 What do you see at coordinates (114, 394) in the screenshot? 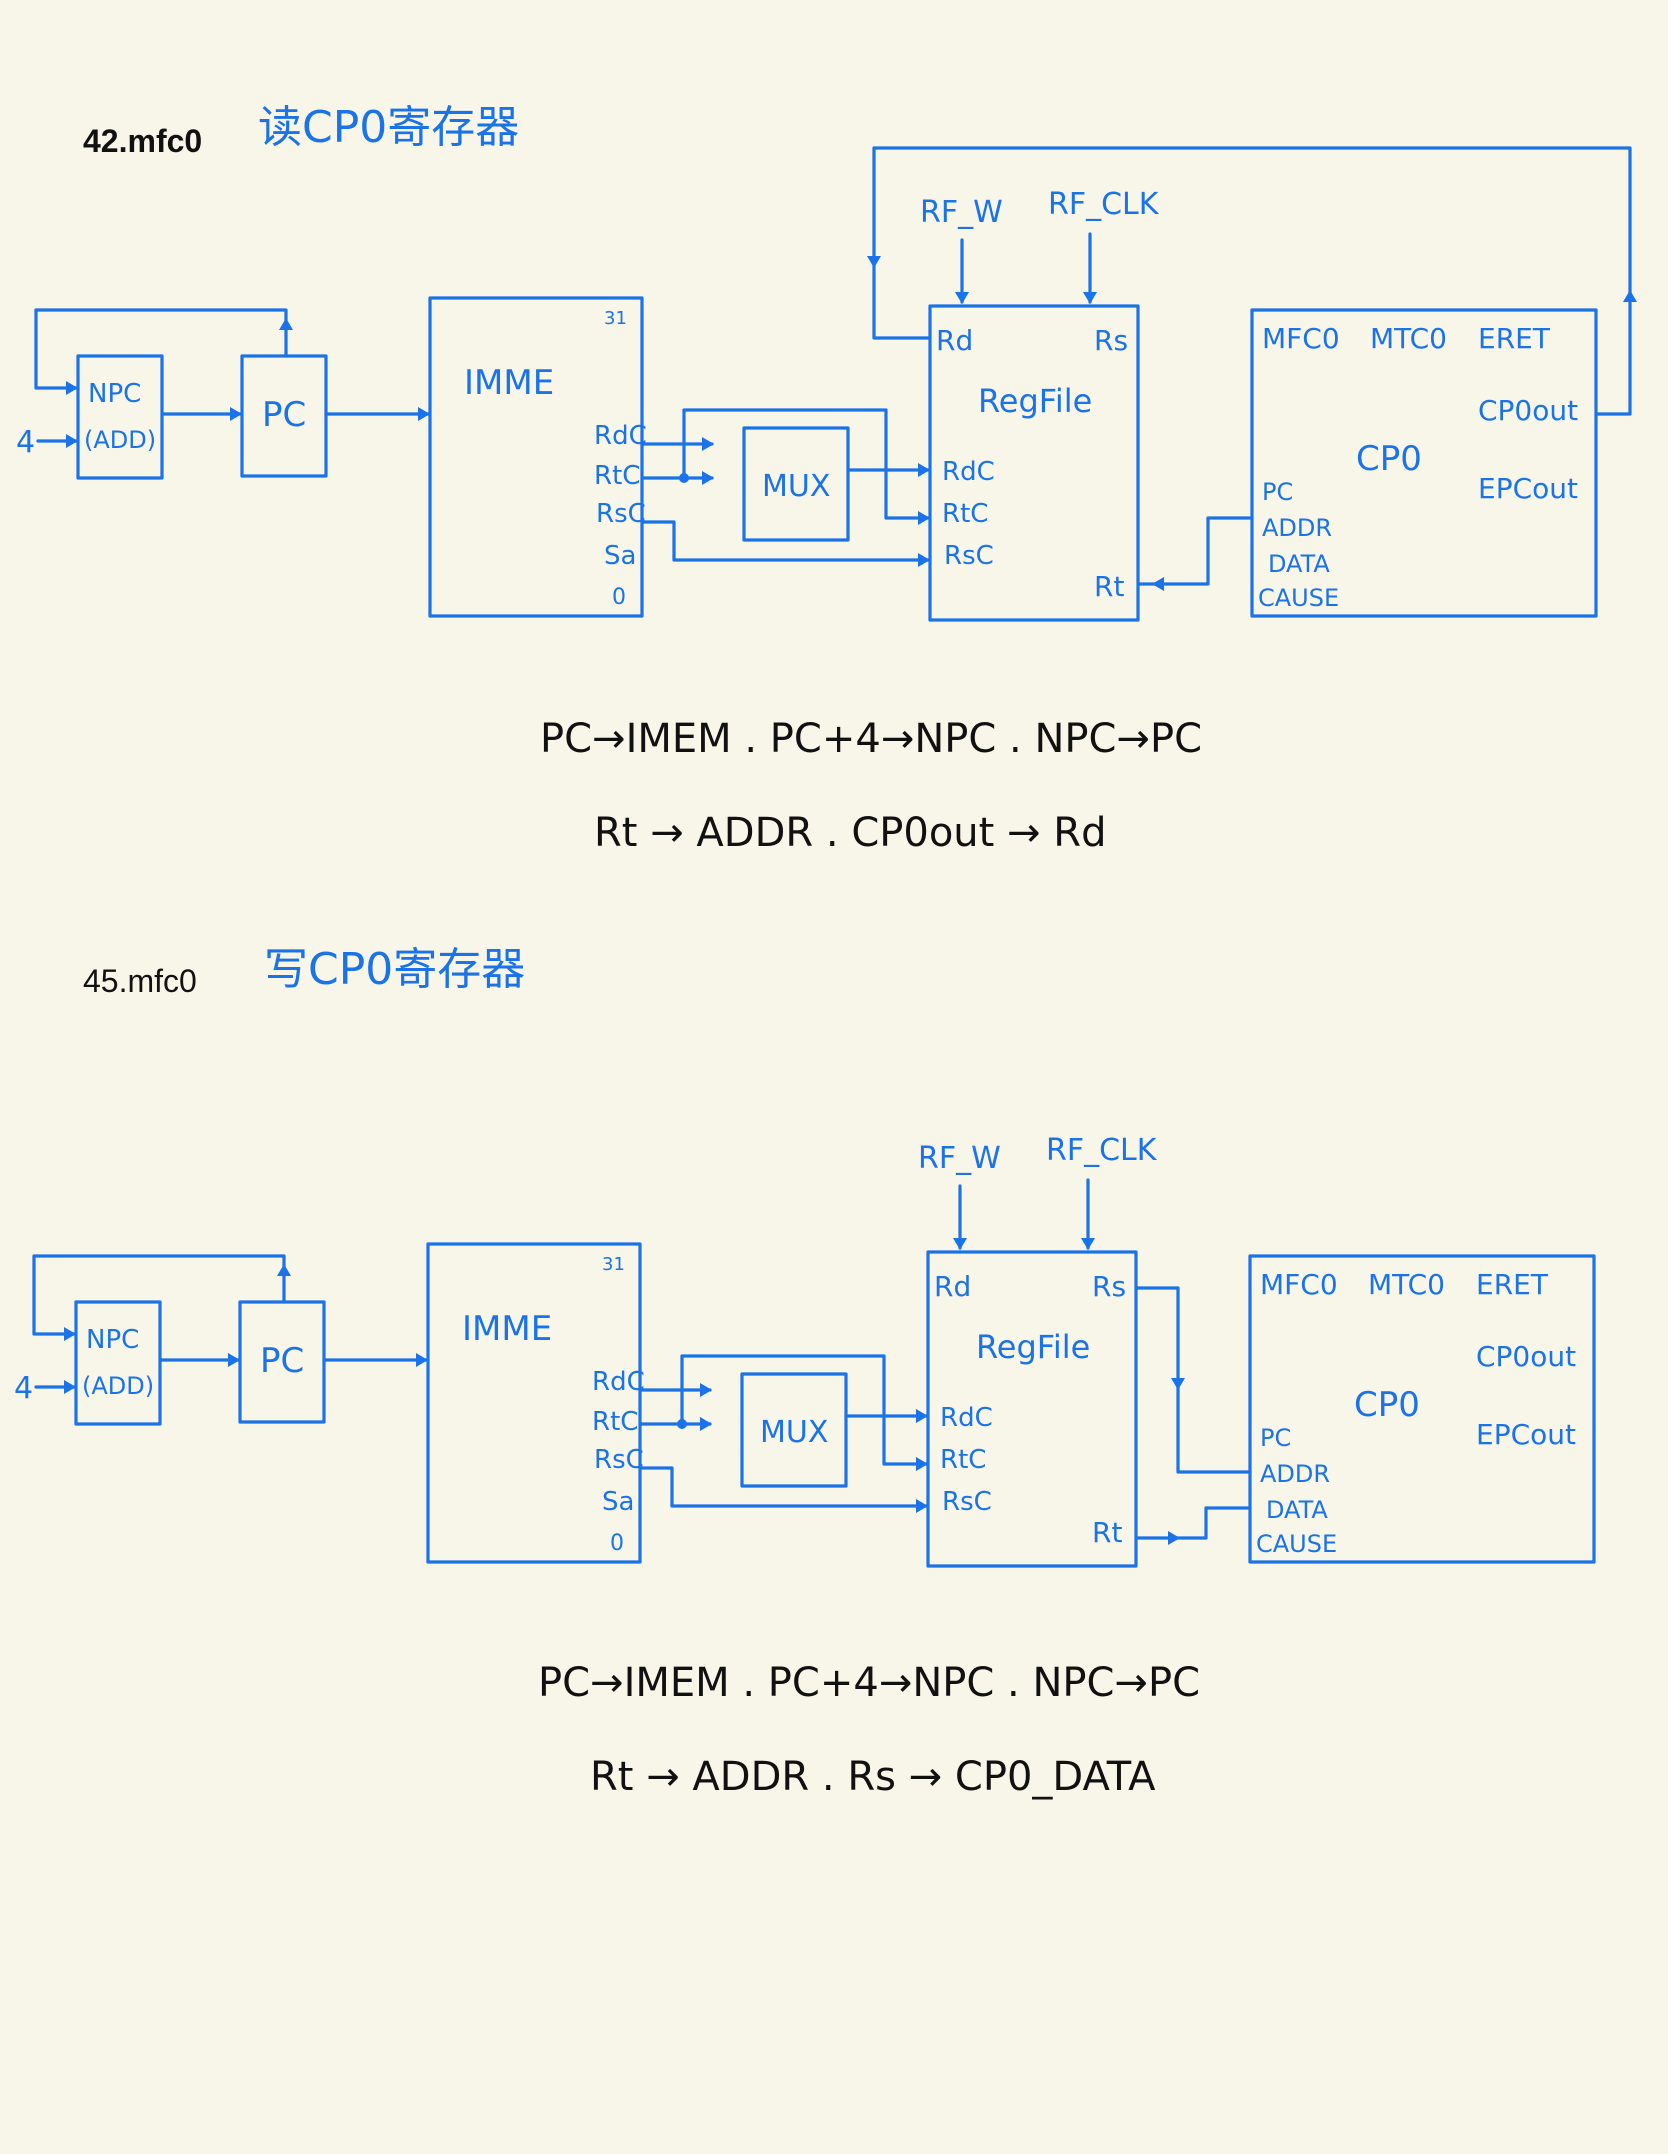
I see `npc-label: NPC` at bounding box center [114, 394].